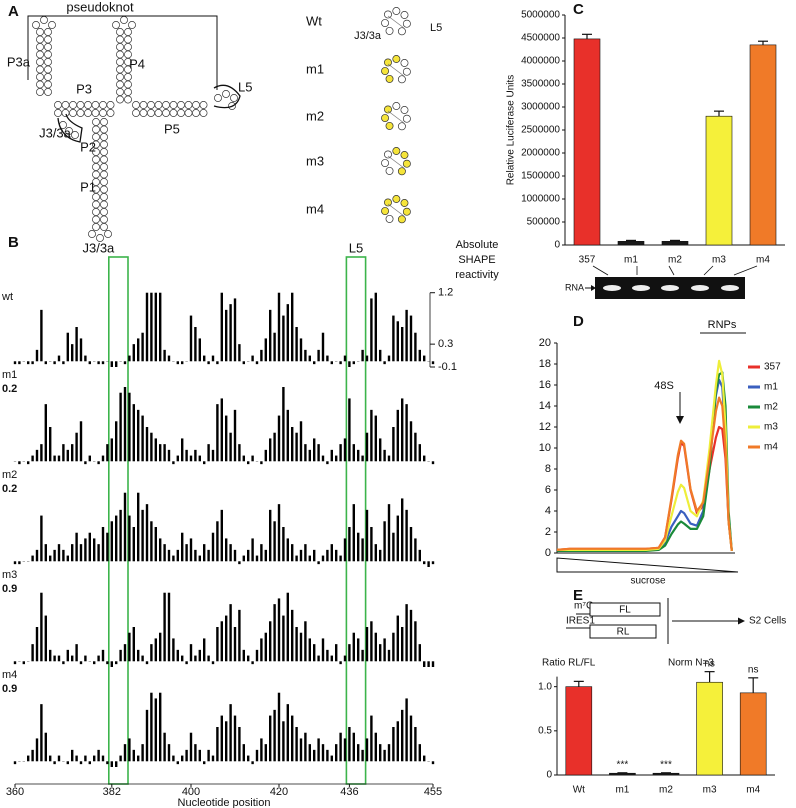  Describe the element at coordinates (545, 406) in the screenshot. I see `y-tick-label: 14` at that location.